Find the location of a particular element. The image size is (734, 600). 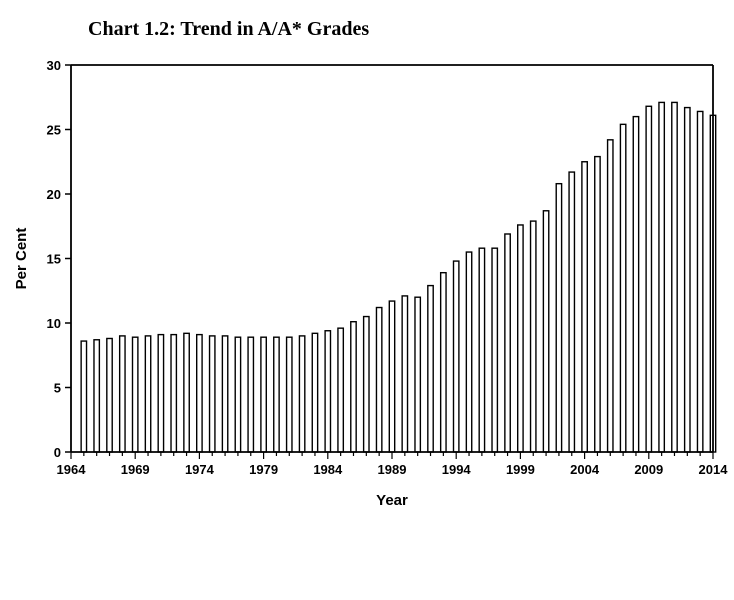

bar-2007 is located at coordinates (623, 288).